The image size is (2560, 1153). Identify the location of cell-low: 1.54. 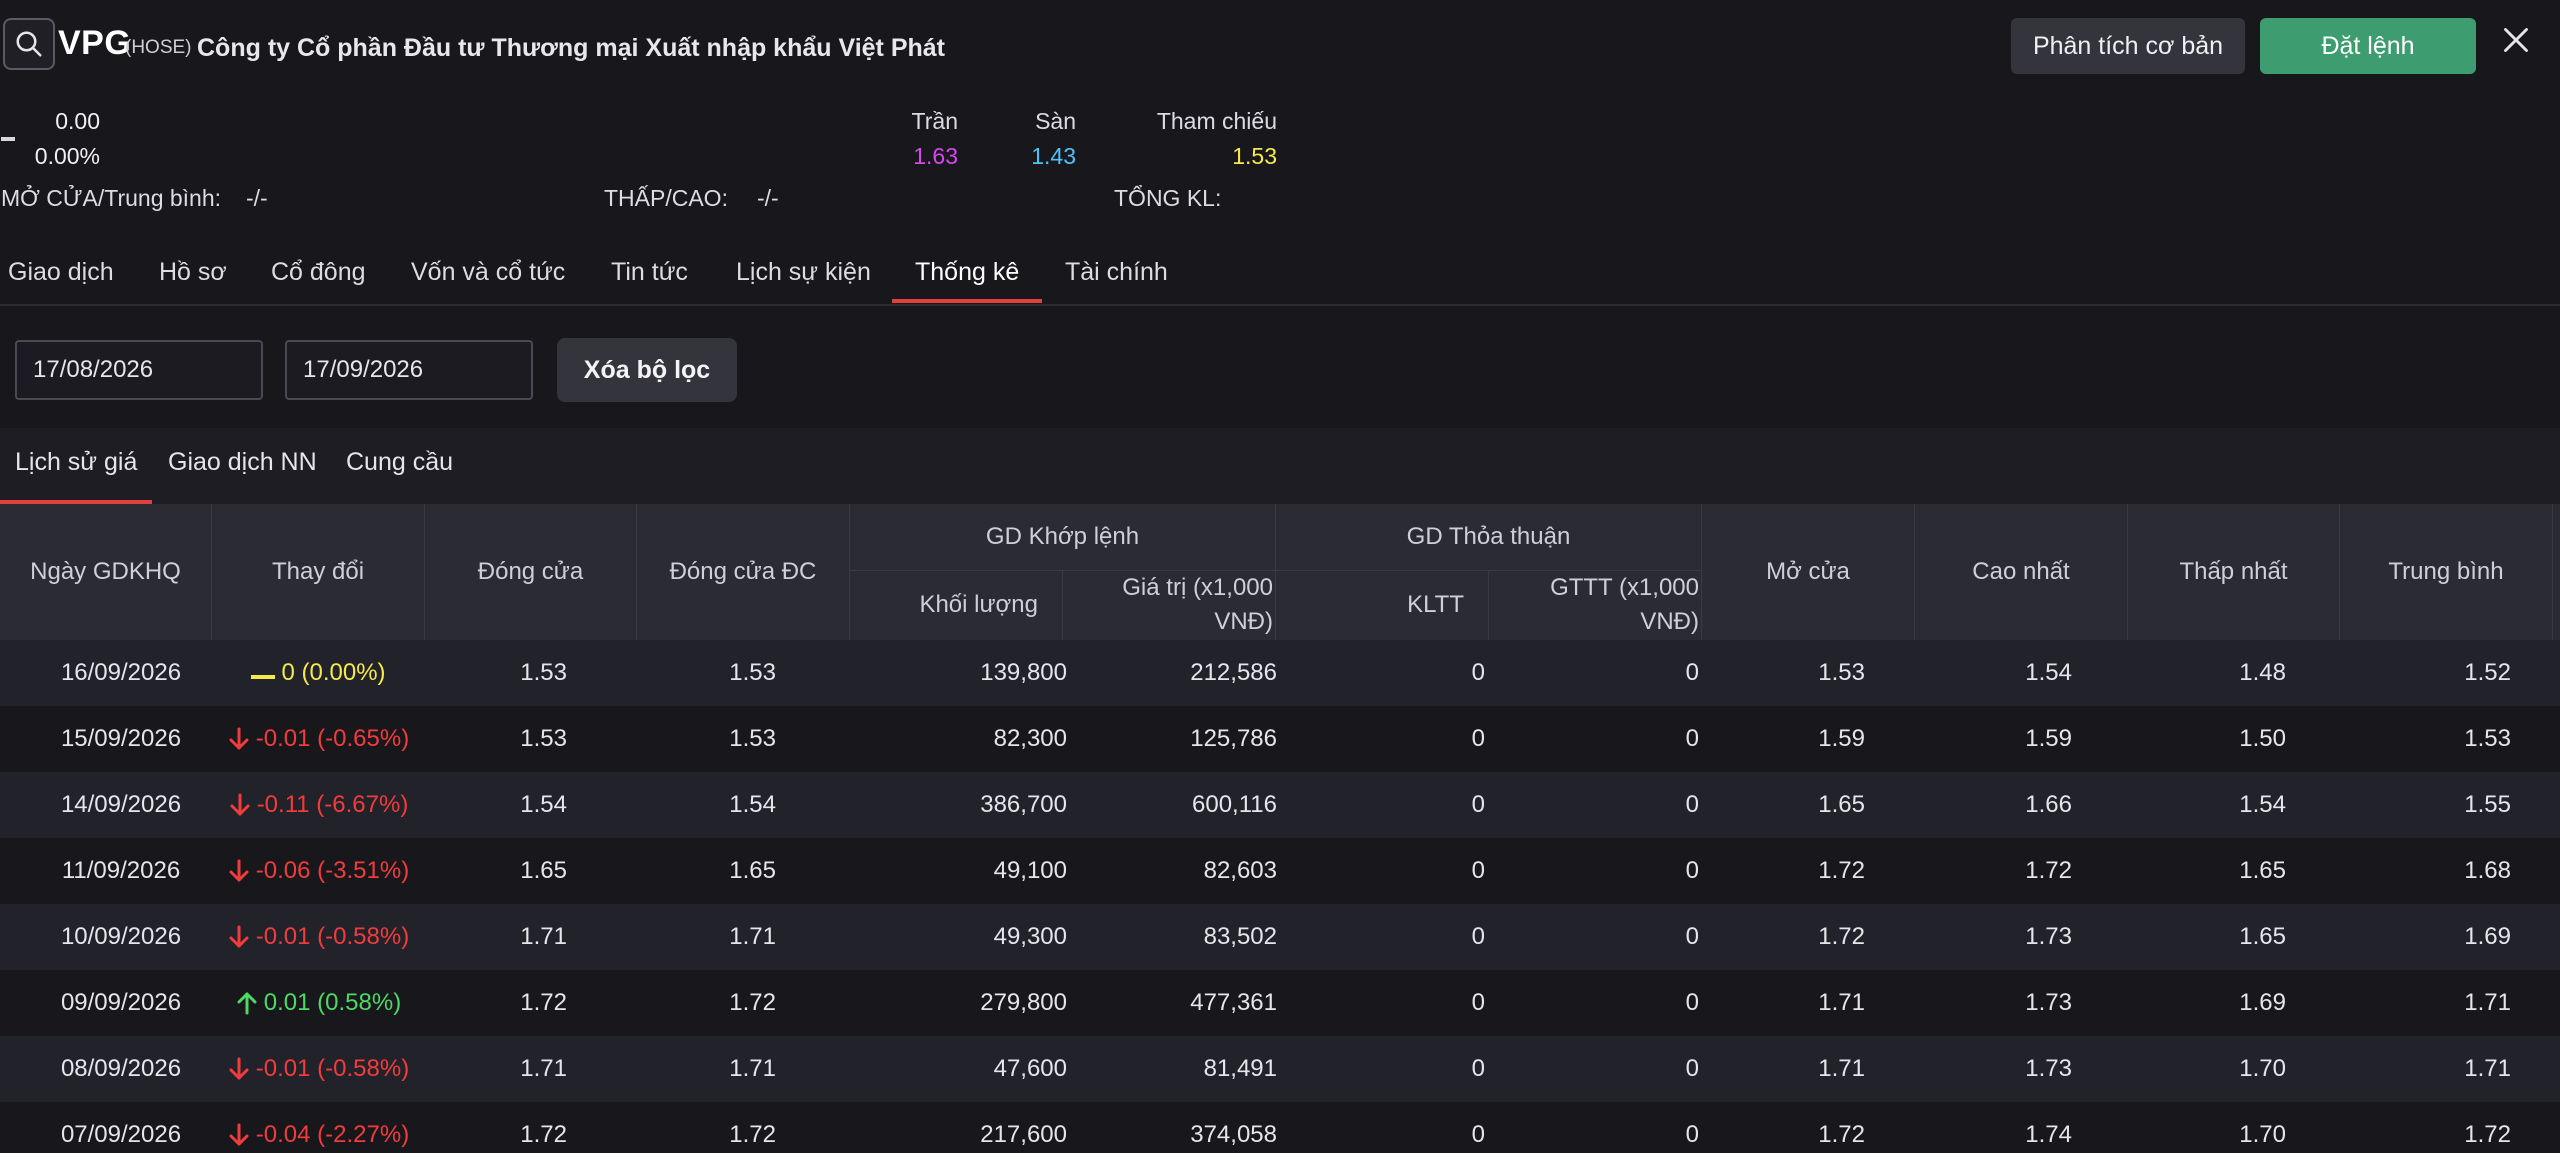
(2262, 804).